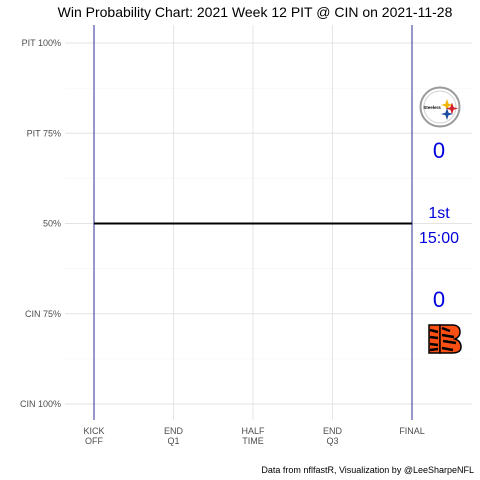 This screenshot has width=480, height=480. I want to click on y-axis-tick-labels: PIT 100% PIT 75% 50% CIN 75% CIN 100%, so click(40, 223).